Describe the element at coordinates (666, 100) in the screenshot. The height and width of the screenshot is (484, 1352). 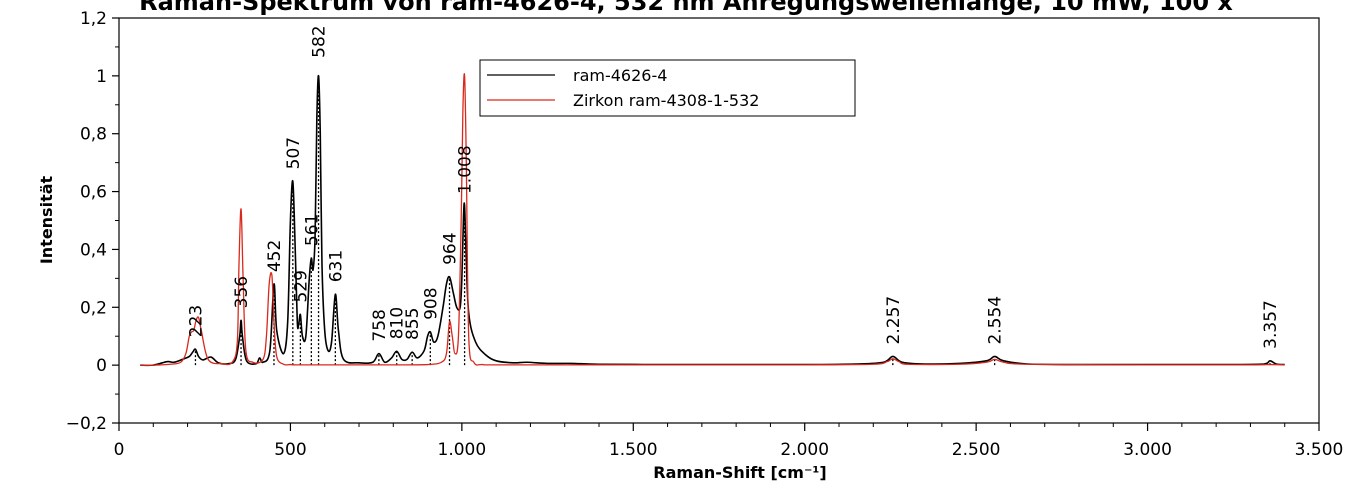
I see `legend-label-series-2: Zirkon ram-4308-1-532` at that location.